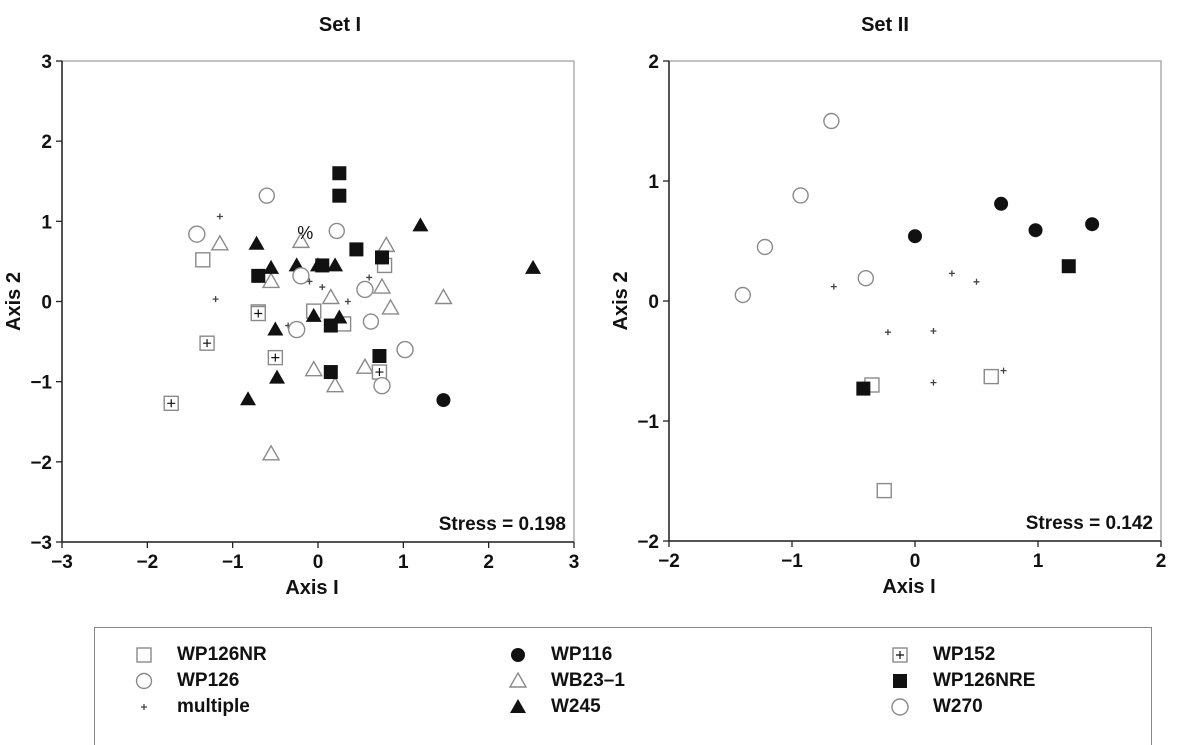 The width and height of the screenshot is (1177, 745). Describe the element at coordinates (588, 680) in the screenshot. I see `legend-label: WB23–1` at that location.